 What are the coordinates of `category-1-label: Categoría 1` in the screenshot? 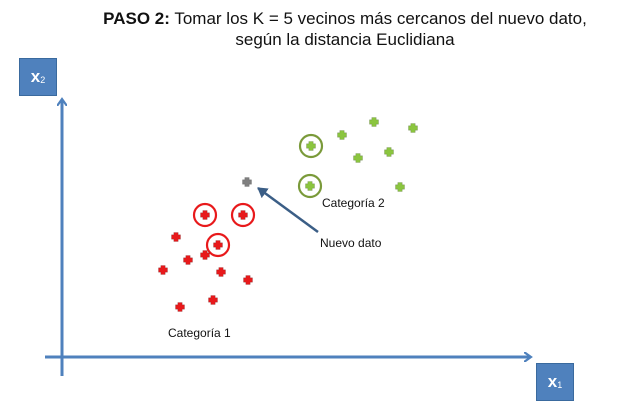 It's located at (199, 333).